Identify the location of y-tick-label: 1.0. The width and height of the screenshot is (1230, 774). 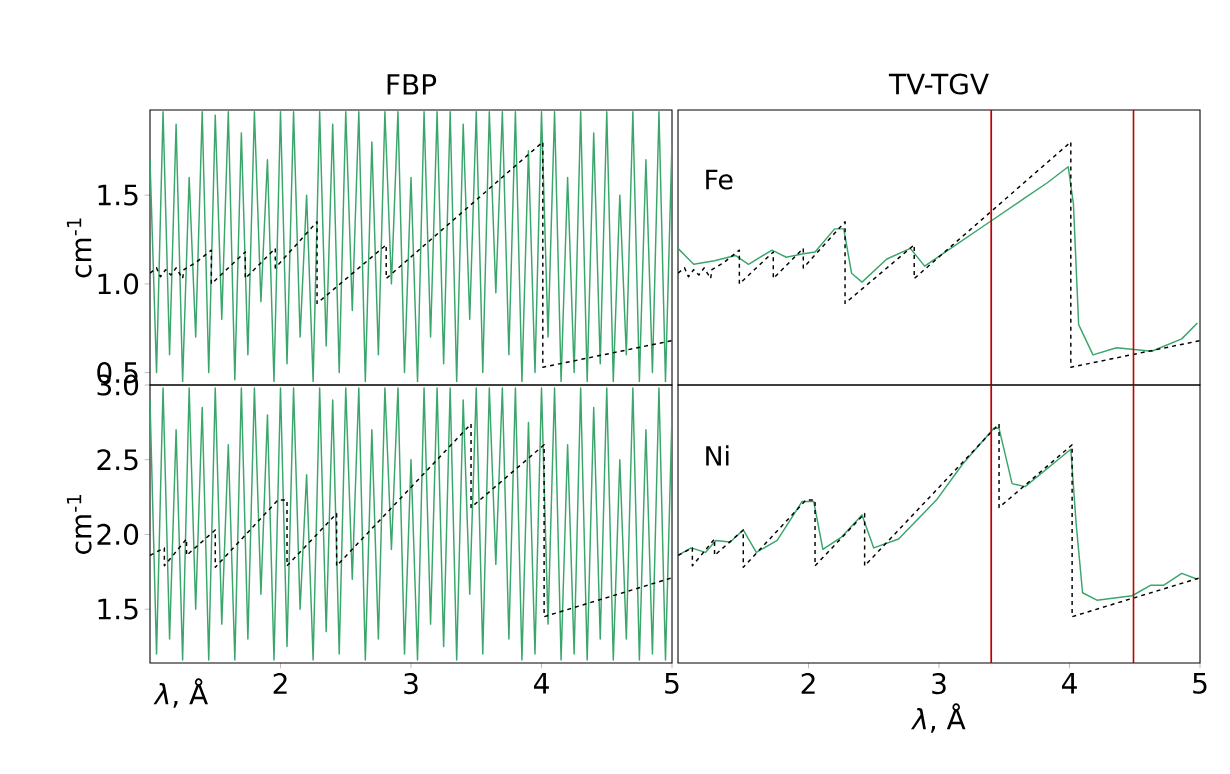
(118, 284).